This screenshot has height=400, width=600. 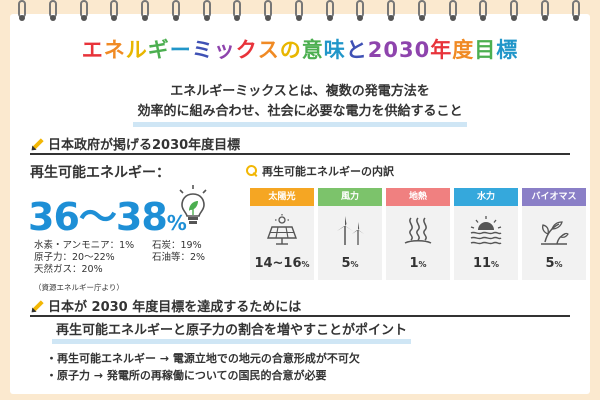 I want to click on title-segment: 意, so click(x=312, y=50).